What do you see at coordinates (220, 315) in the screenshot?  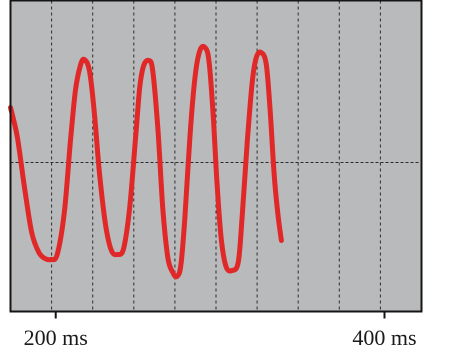 I see `x-axis-ticks` at bounding box center [220, 315].